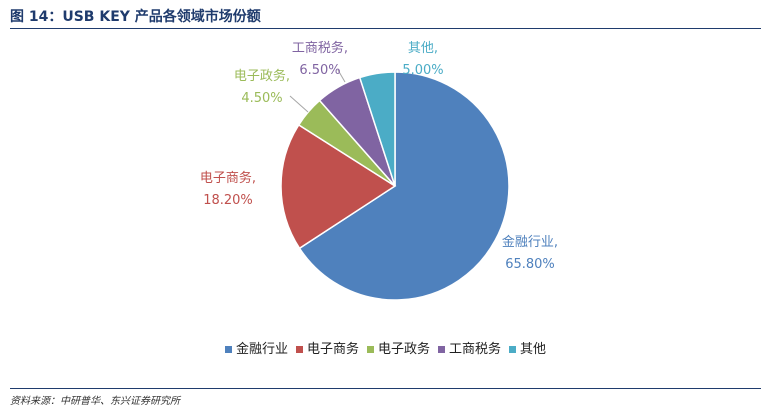 This screenshot has height=409, width=771. What do you see at coordinates (422, 70) in the screenshot?
I see `data-label-value: 5.00%` at bounding box center [422, 70].